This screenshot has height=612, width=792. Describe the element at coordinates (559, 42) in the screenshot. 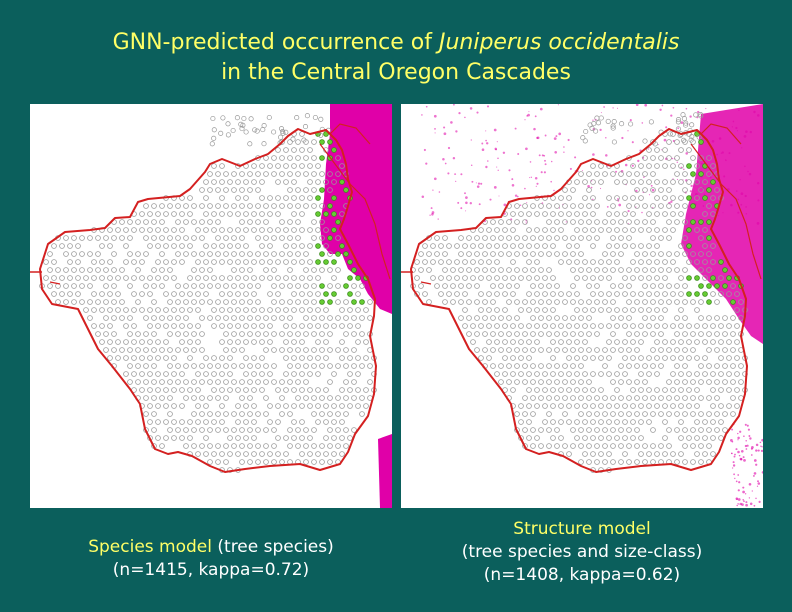

I see `title-species: Juniperus occidentalis` at that location.